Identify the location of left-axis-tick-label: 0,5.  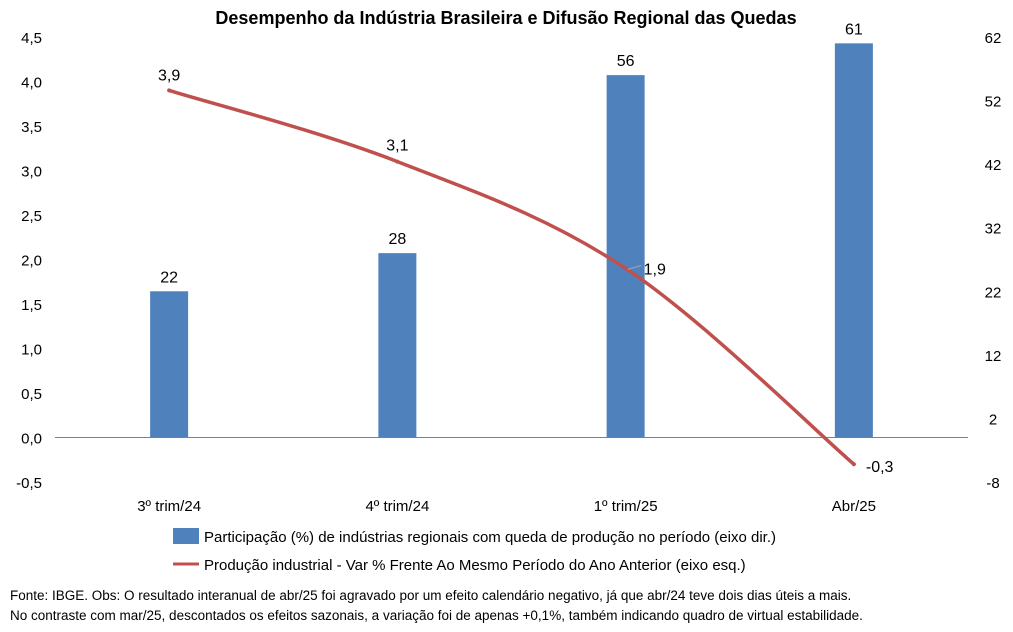
(31, 394).